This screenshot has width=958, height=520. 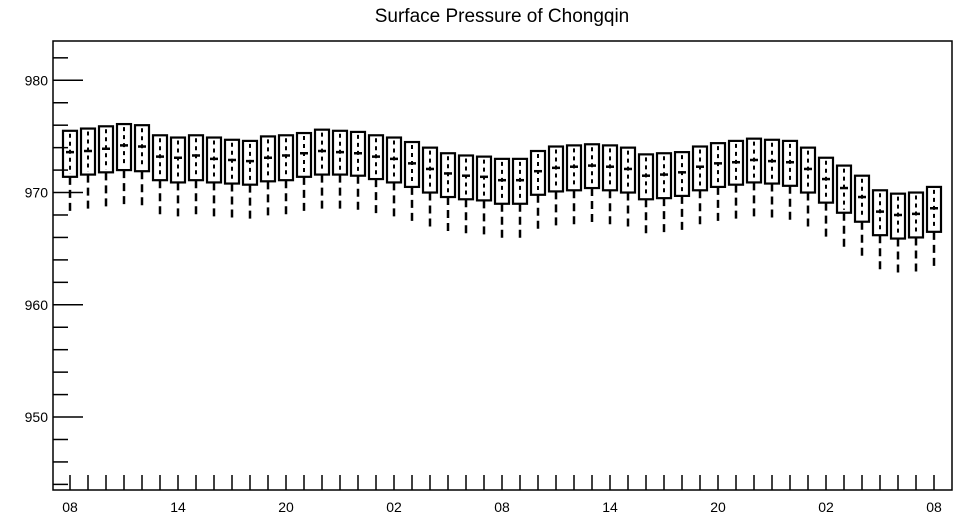 What do you see at coordinates (37, 193) in the screenshot?
I see `y-tick-label: 970` at bounding box center [37, 193].